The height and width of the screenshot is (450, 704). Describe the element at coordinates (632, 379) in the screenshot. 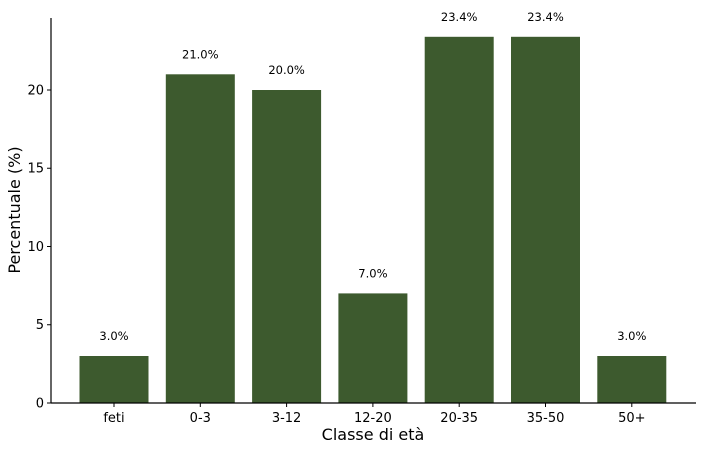

I see `bar-50+` at that location.